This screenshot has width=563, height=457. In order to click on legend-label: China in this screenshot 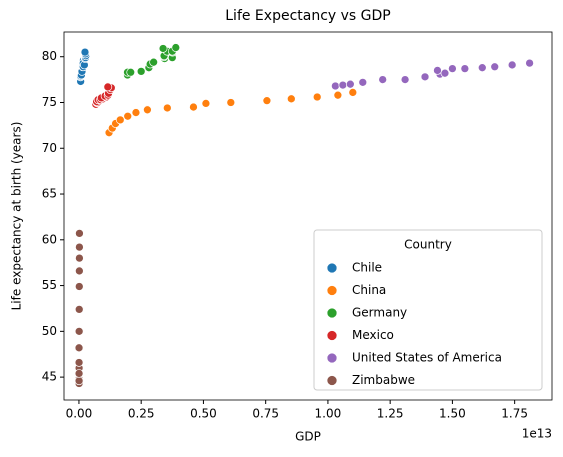, I will do `click(369, 290)`.